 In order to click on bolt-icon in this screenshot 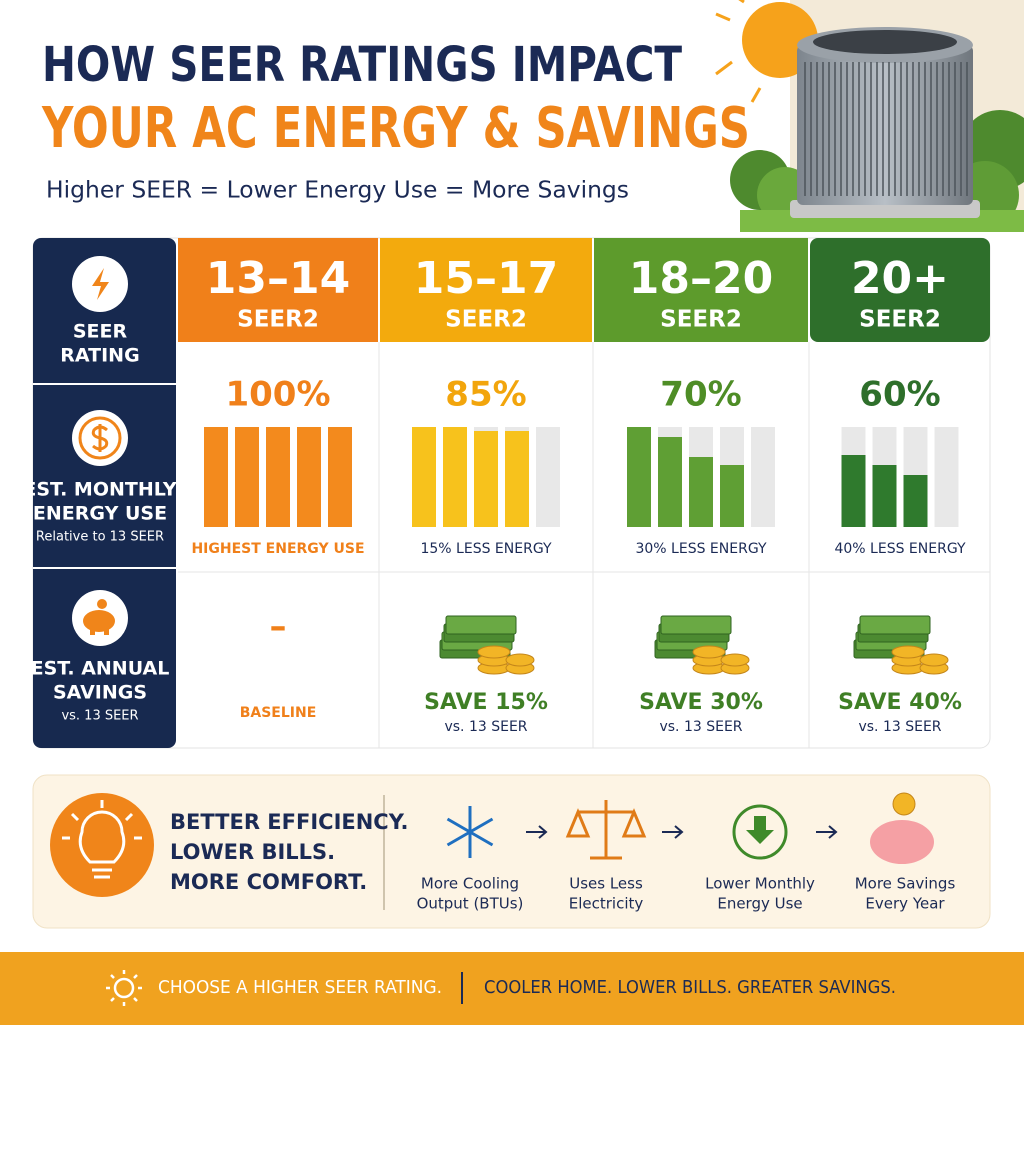, I will do `click(100, 284)`.